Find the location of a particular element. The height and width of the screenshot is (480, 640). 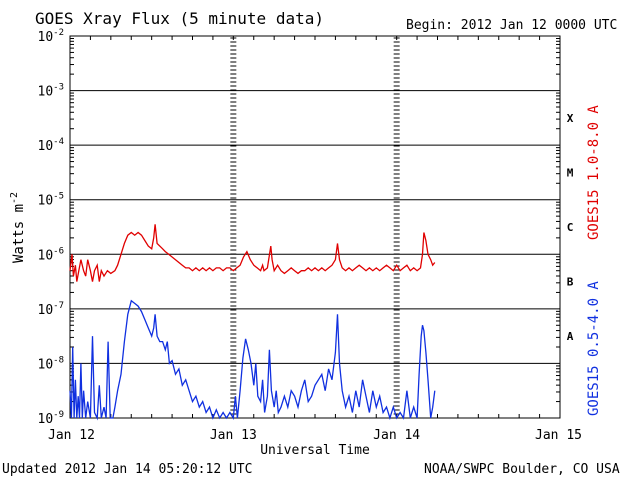

y-tick-exponent: -5 is located at coordinates (58, 197).